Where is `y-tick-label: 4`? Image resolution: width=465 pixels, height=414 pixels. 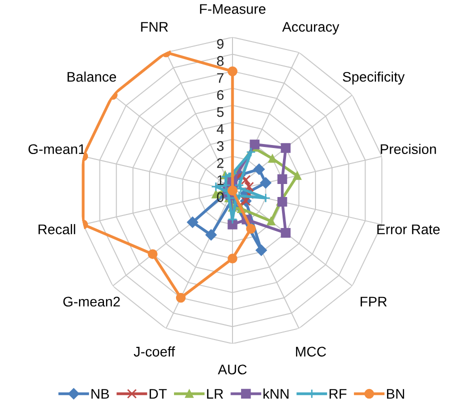 y-tick-label: 4 is located at coordinates (220, 129).